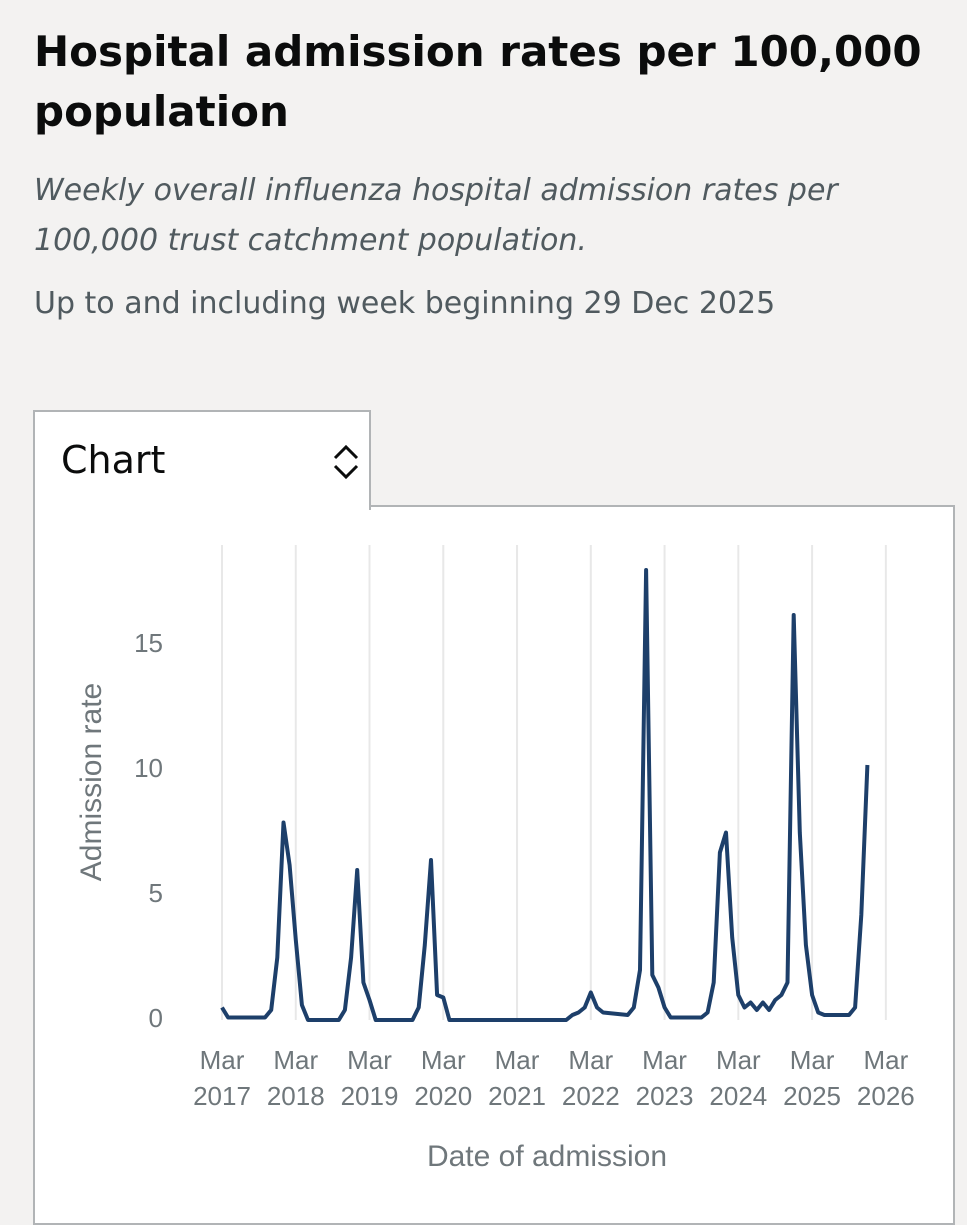  What do you see at coordinates (738, 1078) in the screenshot?
I see `x-tick-label: Mar 2024` at bounding box center [738, 1078].